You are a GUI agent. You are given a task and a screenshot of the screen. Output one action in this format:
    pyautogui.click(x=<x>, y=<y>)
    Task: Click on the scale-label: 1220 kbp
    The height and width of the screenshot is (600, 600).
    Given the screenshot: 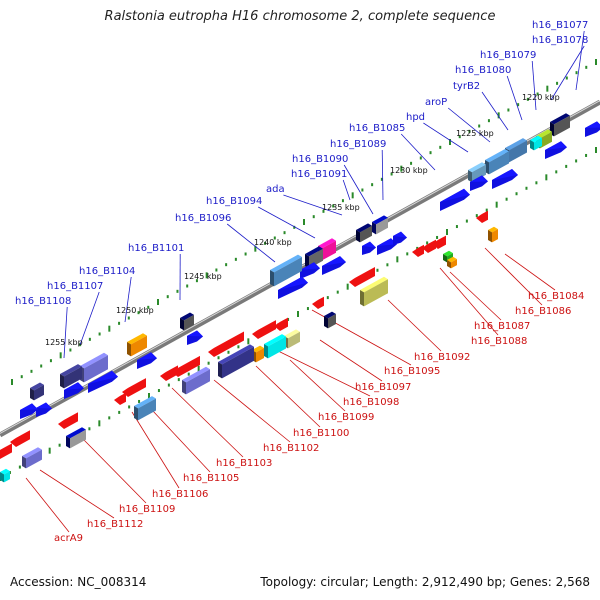 What is the action you would take?
    pyautogui.click(x=541, y=97)
    